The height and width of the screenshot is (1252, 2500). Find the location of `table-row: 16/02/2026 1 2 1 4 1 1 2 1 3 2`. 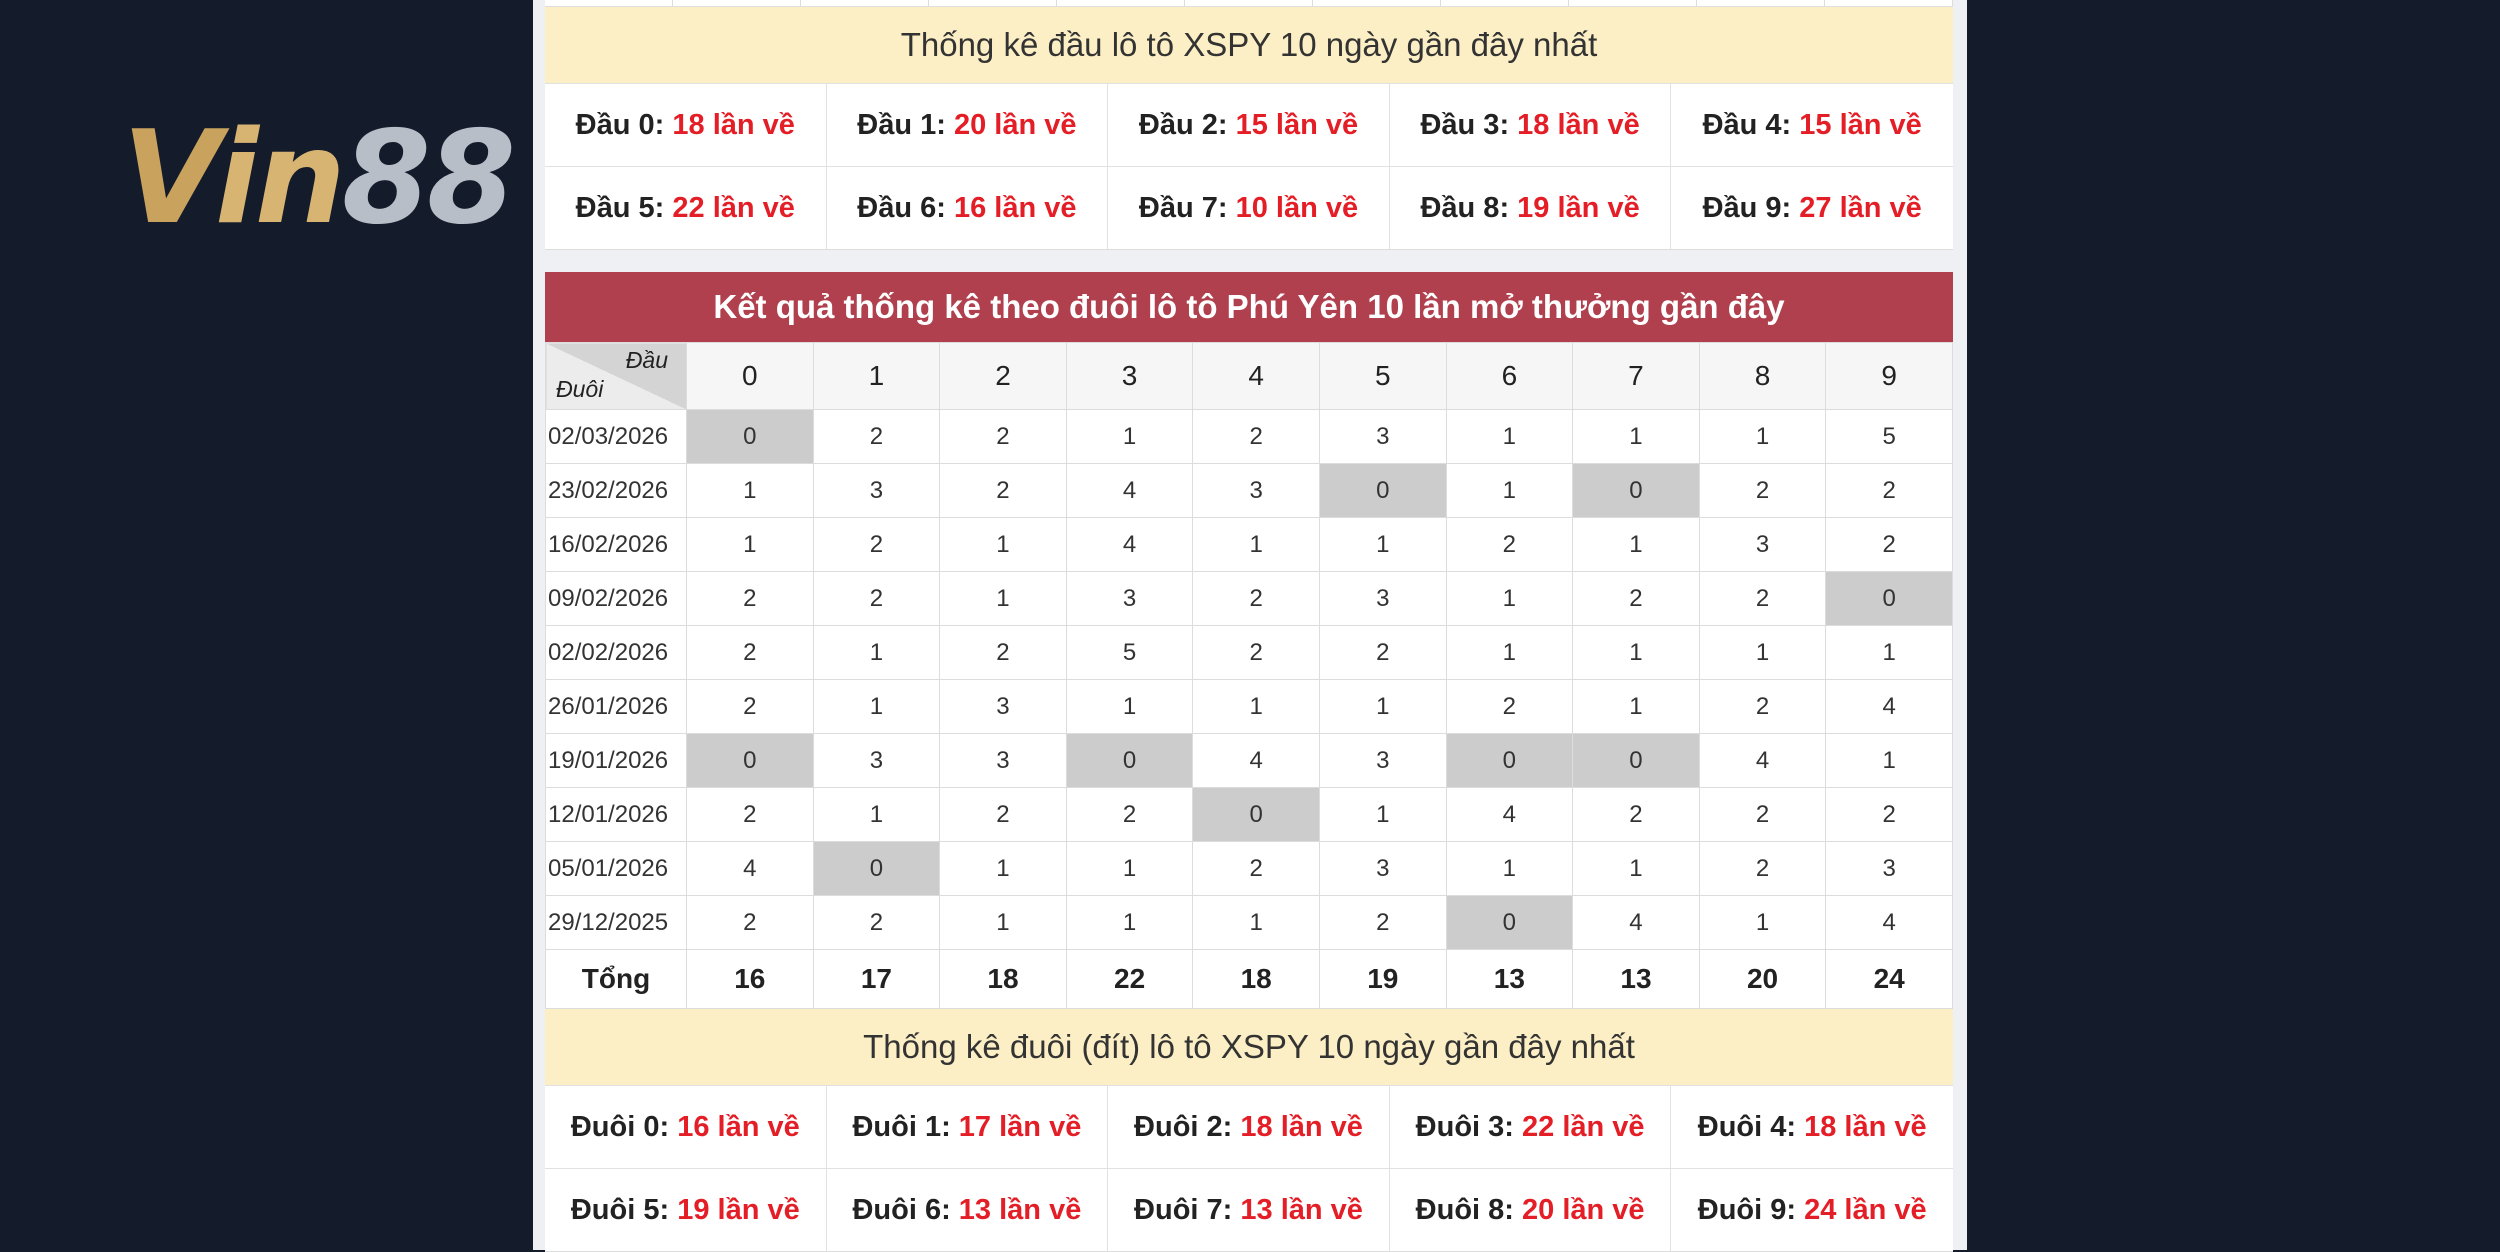

table-row: 16/02/2026 1 2 1 4 1 1 2 1 3 2 is located at coordinates (1249, 544).